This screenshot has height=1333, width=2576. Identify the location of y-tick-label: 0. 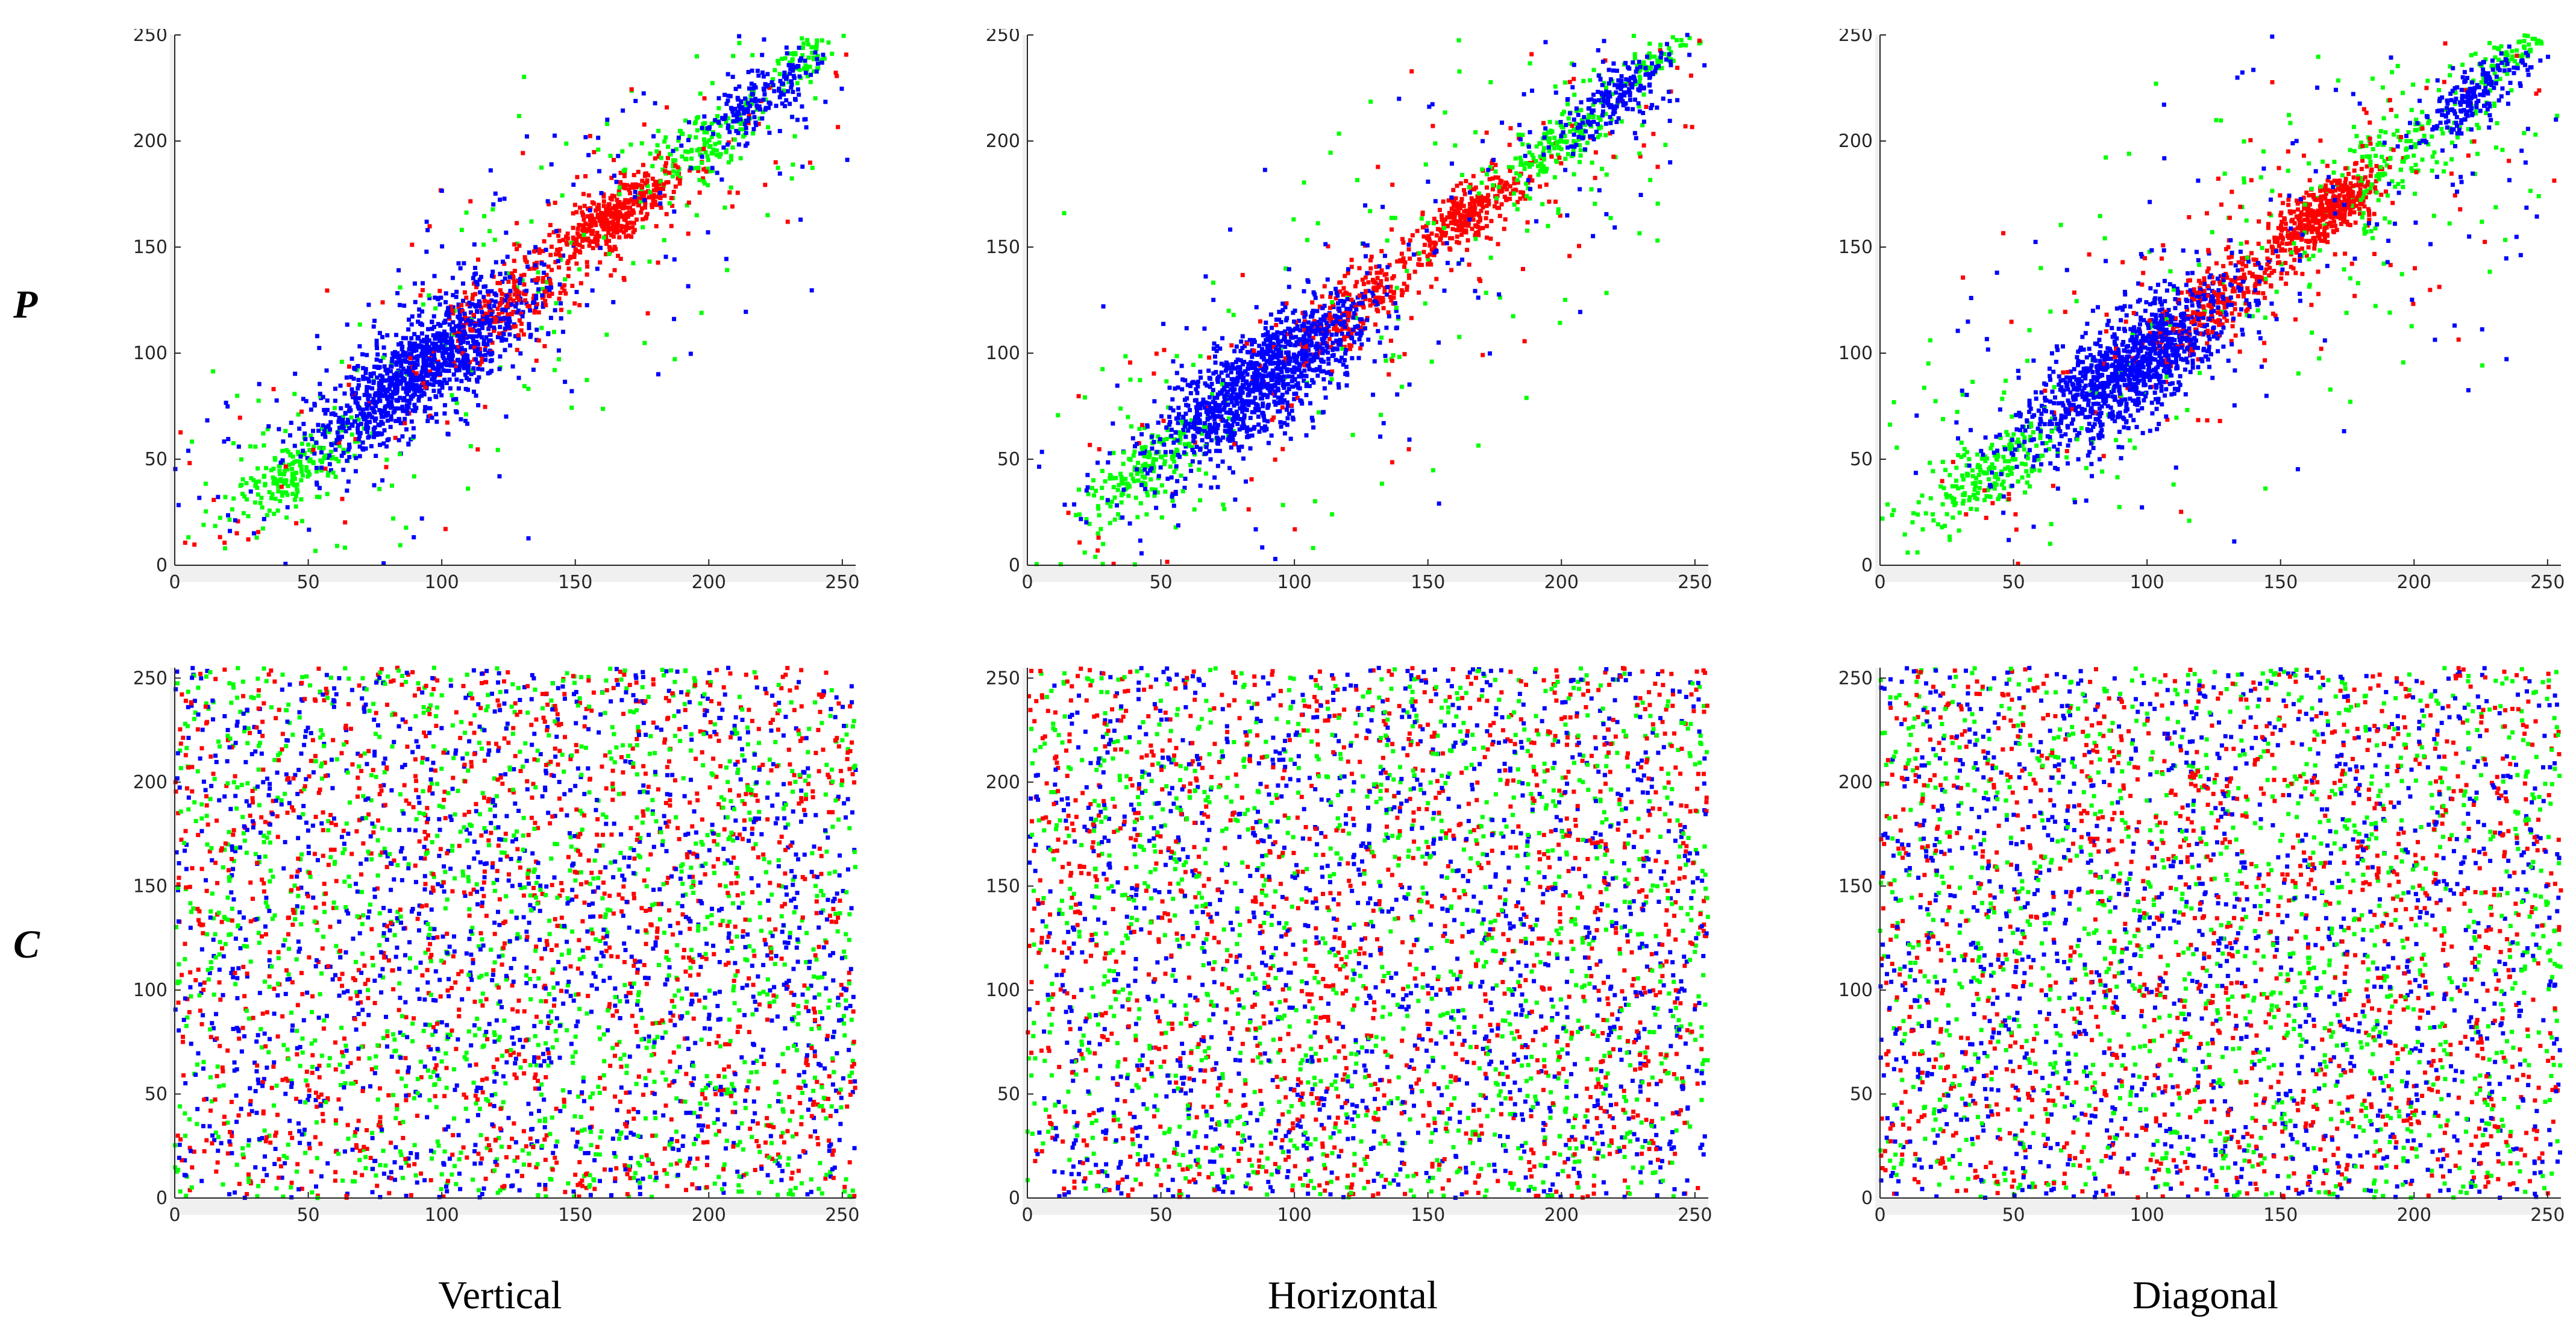
(162, 565).